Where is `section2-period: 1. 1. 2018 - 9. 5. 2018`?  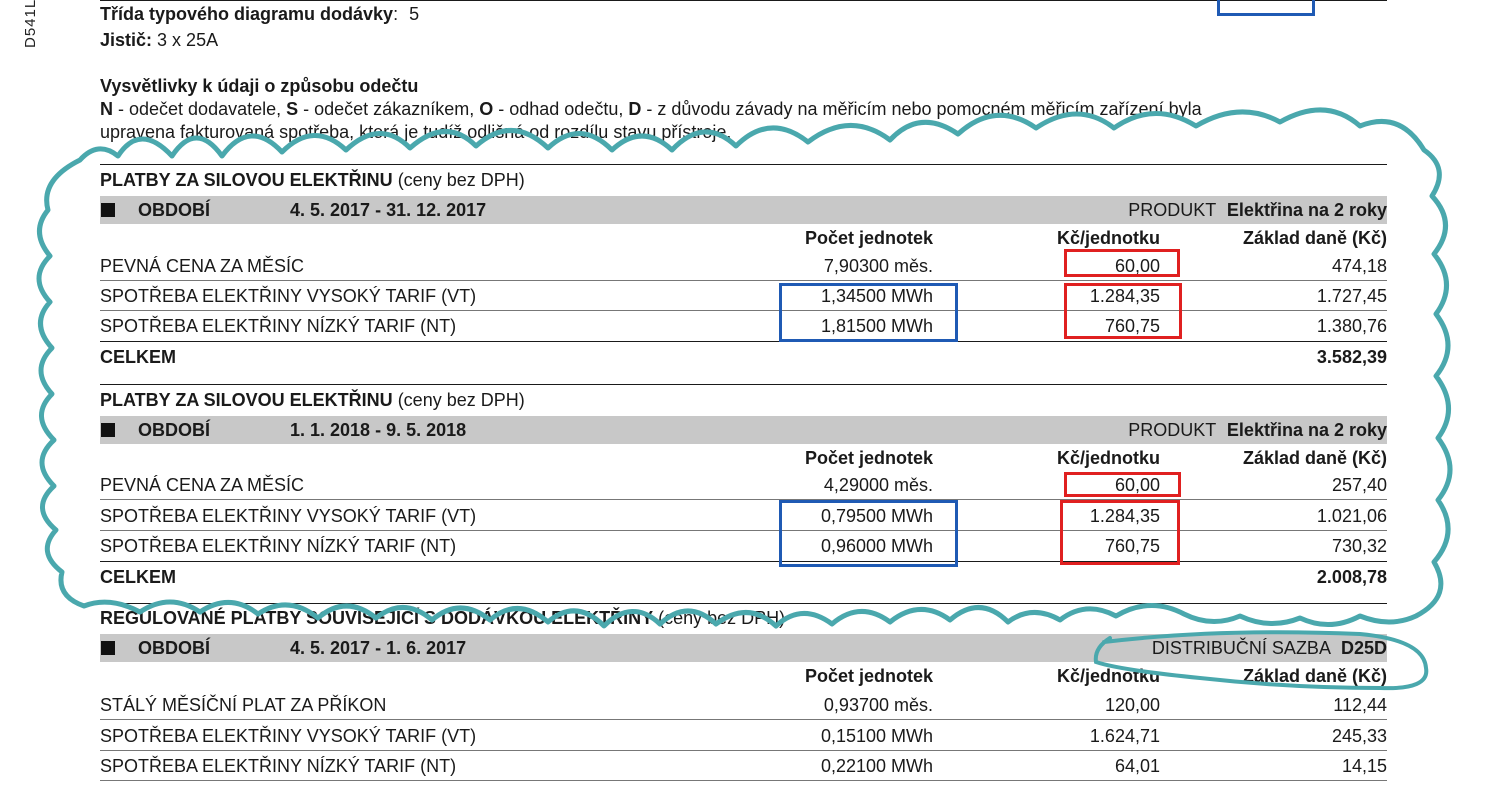
section2-period: 1. 1. 2018 - 9. 5. 2018 is located at coordinates (378, 430).